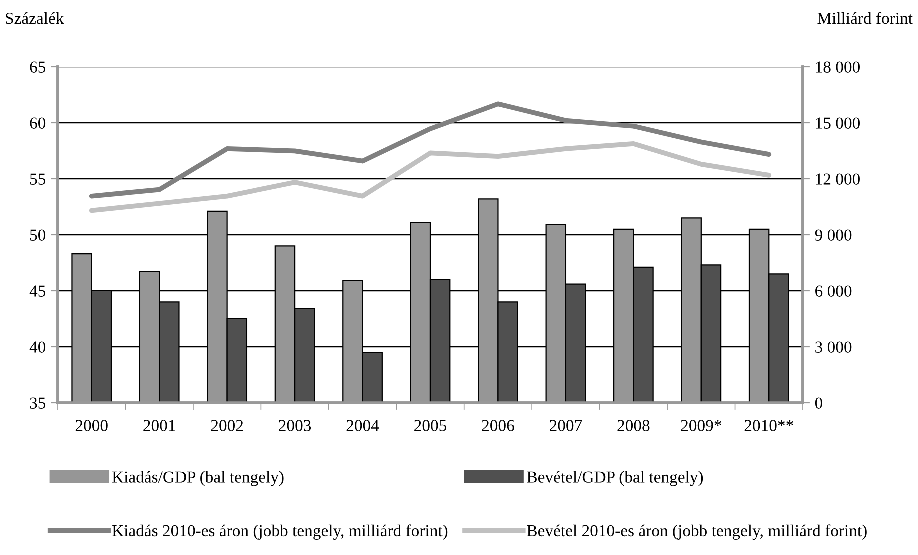  What do you see at coordinates (865, 18) in the screenshot?
I see `y2-axis-title: Milliárd forint` at bounding box center [865, 18].